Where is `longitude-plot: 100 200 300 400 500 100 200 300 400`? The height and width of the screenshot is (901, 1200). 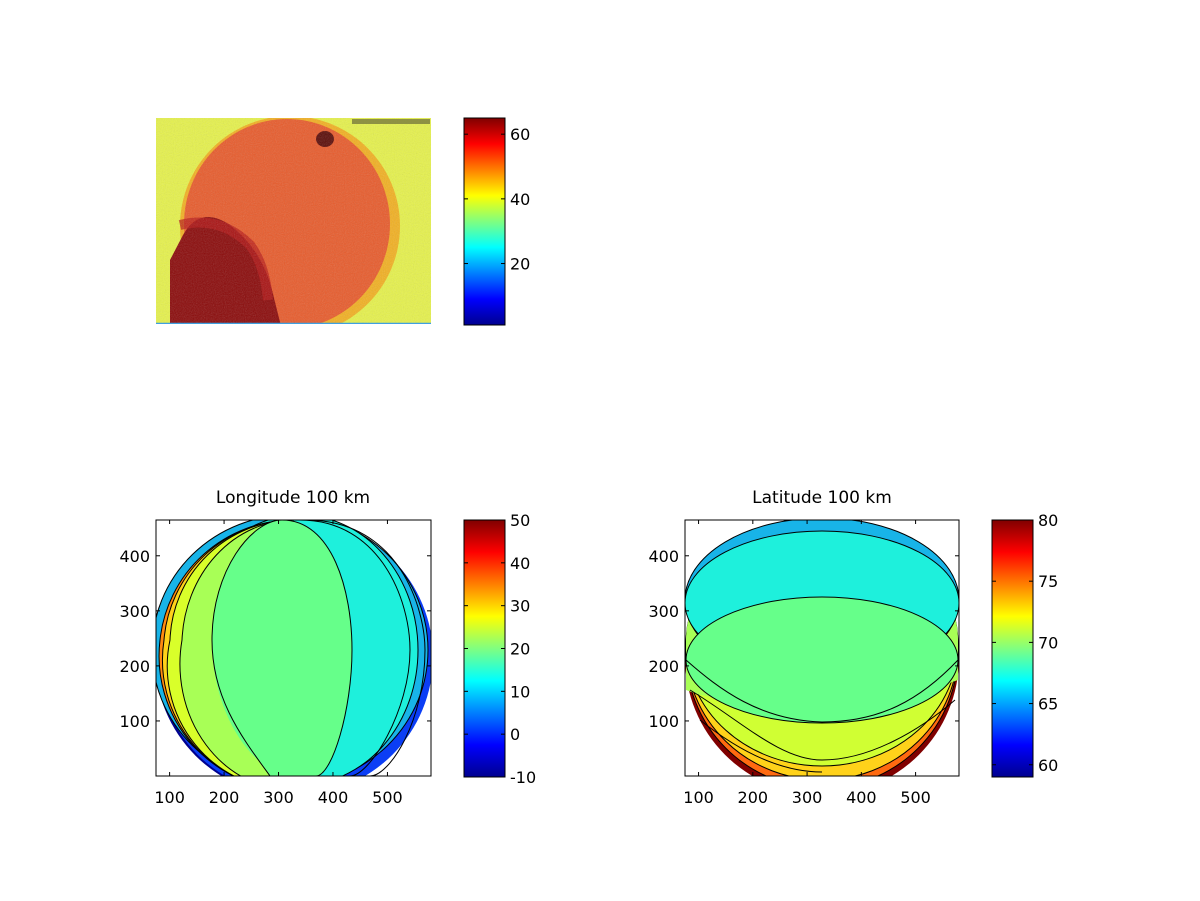 longitude-plot: 100 200 300 400 500 100 200 300 400 is located at coordinates (275, 663).